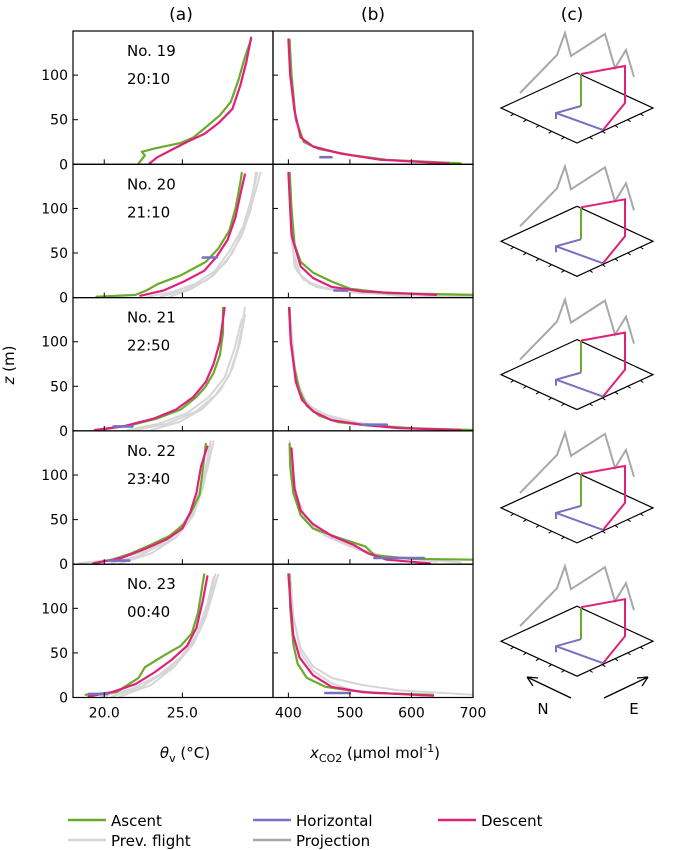 Image resolution: width=674 pixels, height=850 pixels. What do you see at coordinates (330, 758) in the screenshot?
I see `x-axis-label-co2-sub: CO2` at bounding box center [330, 758].